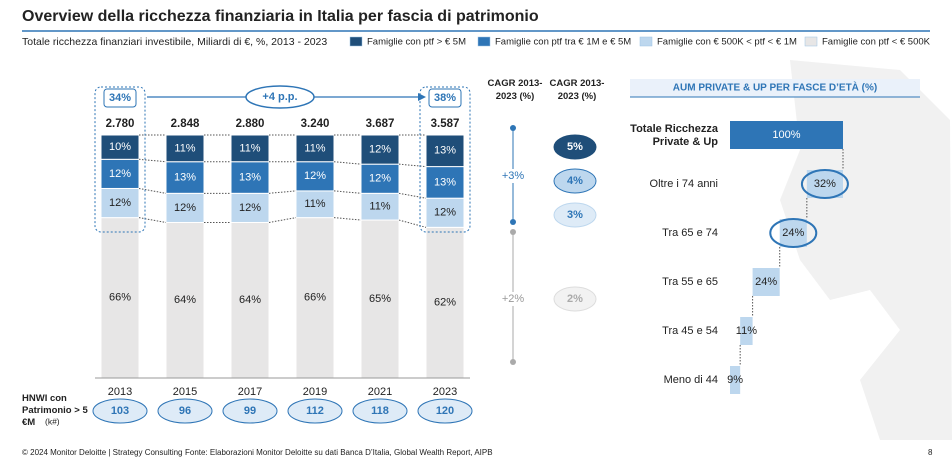 This screenshot has width=952, height=463. Describe the element at coordinates (416, 42) in the screenshot. I see `legend-label: Famiglie con ptf > € 5M` at that location.